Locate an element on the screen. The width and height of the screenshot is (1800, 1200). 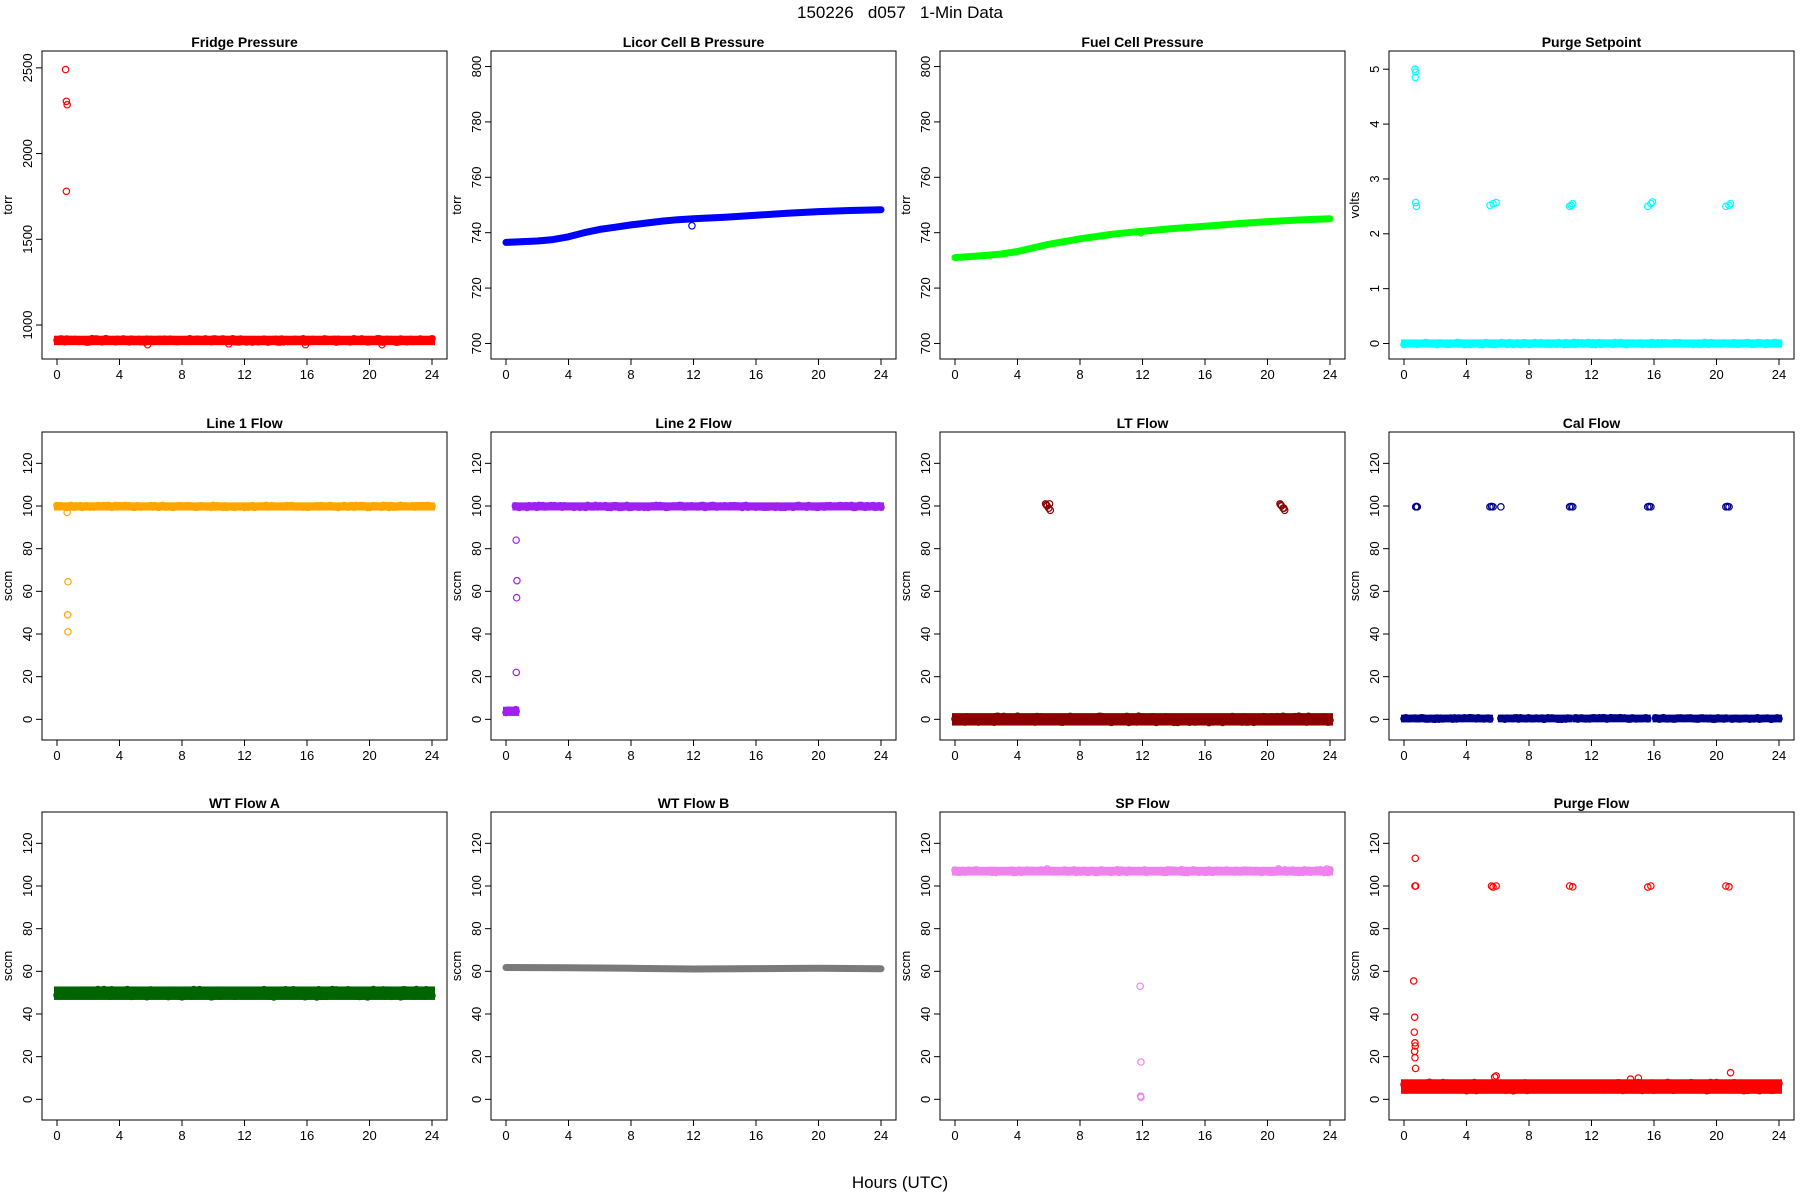
panel-wt-flow-b: WT Flow B sccm 0 4 8 12 16 20 24 0 20 40 60 80 100 120 is located at coordinates (673, 969).